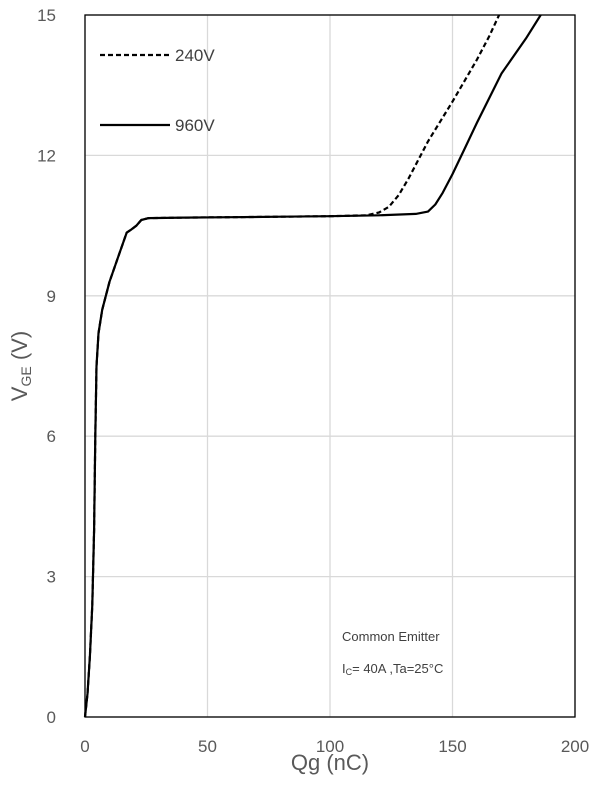 The width and height of the screenshot is (597, 810). What do you see at coordinates (575, 746) in the screenshot?
I see `x-tick-label: 200` at bounding box center [575, 746].